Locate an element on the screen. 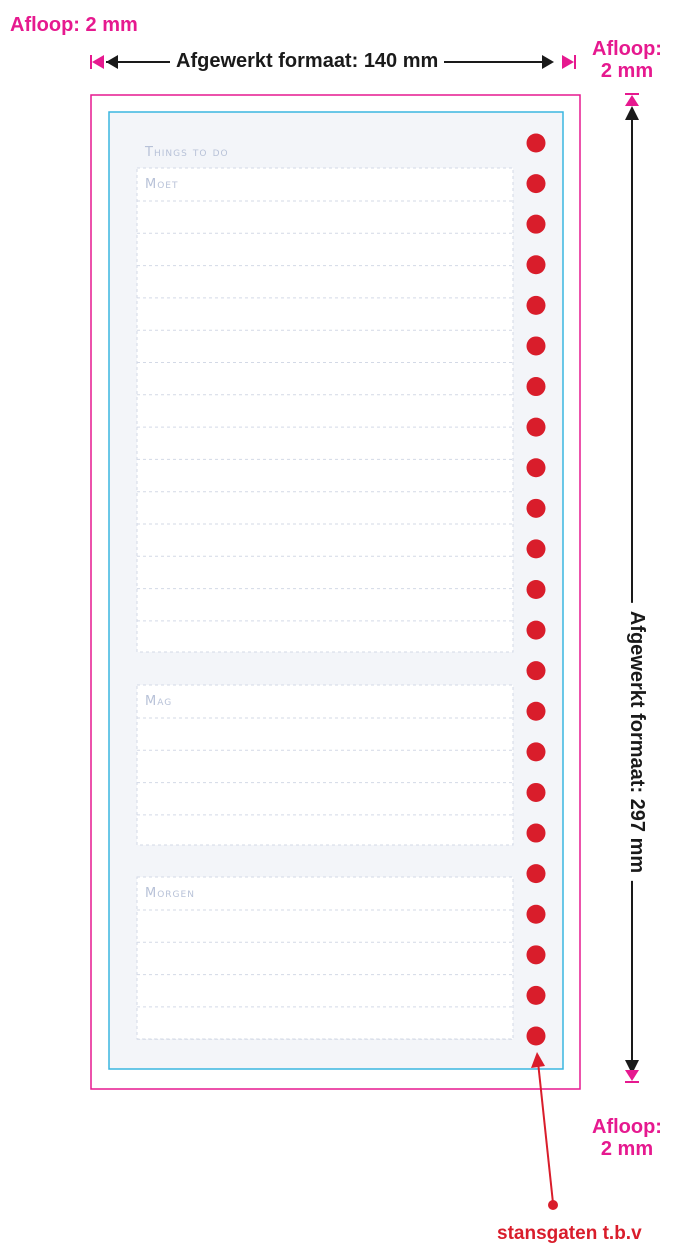  finished-width-label: Afgewerkt formaat: 140 mm is located at coordinates (307, 61).